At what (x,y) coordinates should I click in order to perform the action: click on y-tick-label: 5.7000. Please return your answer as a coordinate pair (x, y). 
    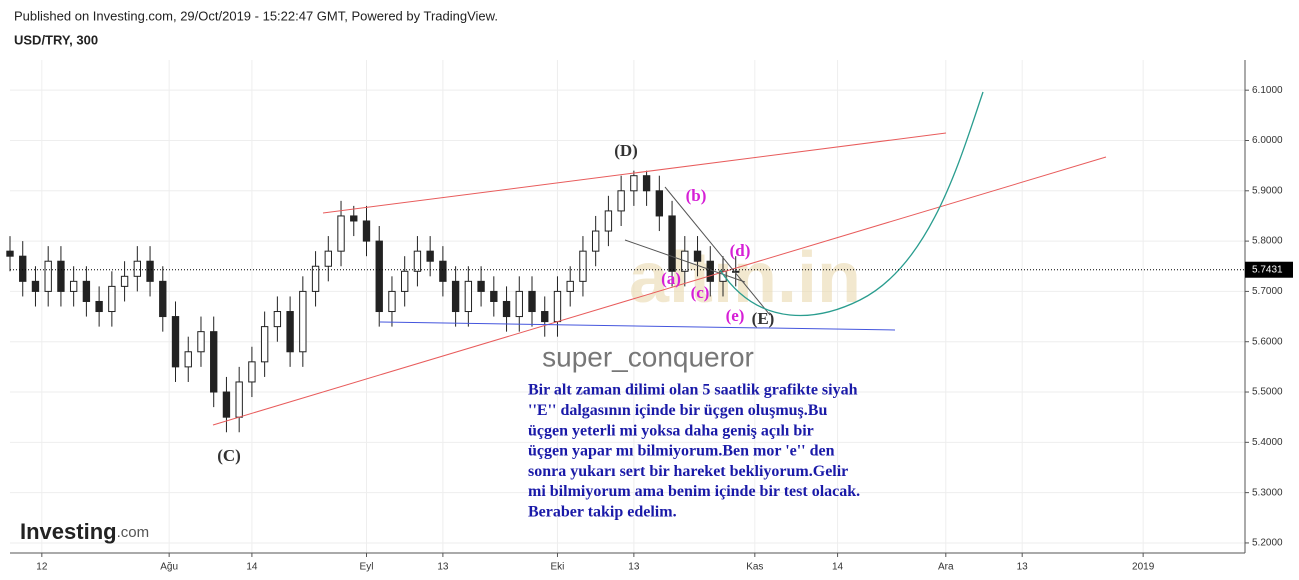
    Looking at the image, I should click on (1267, 291).